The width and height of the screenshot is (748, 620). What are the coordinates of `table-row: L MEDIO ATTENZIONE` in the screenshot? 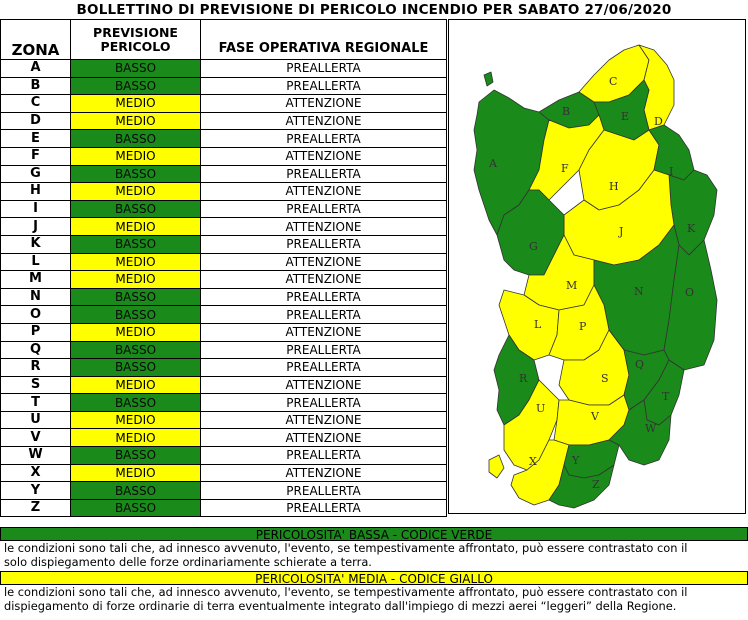 It's located at (223, 262).